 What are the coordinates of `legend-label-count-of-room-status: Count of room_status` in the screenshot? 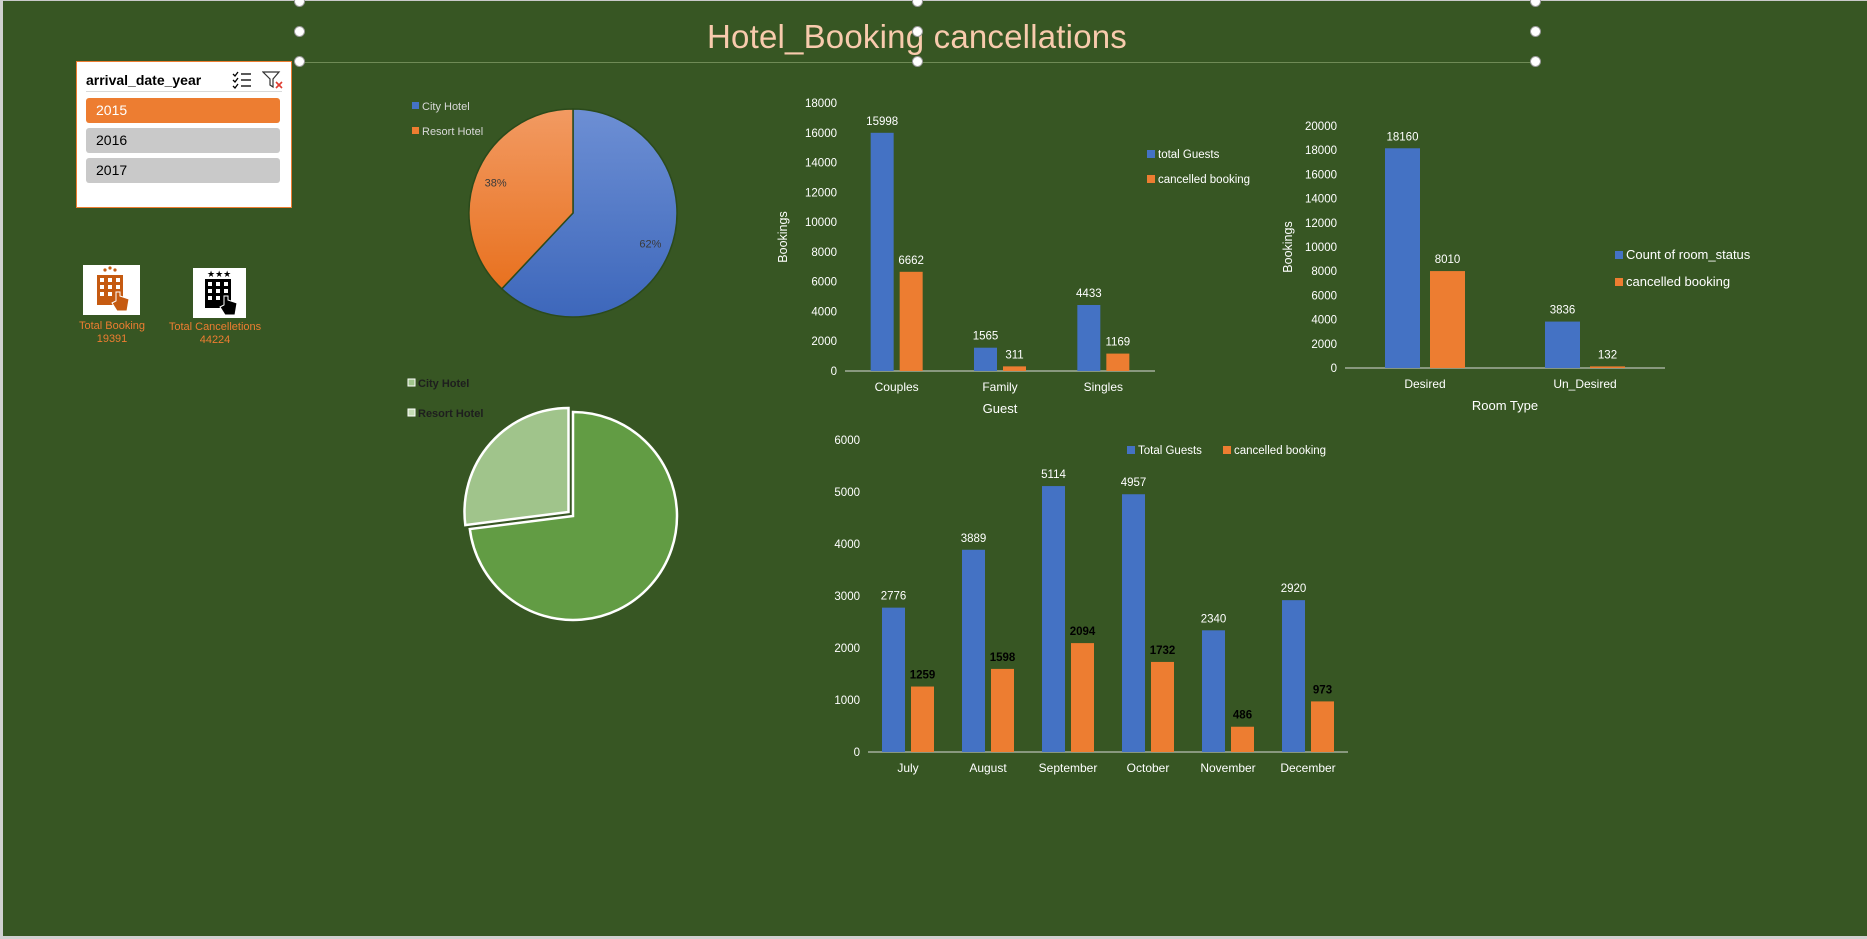 It's located at (1688, 254).